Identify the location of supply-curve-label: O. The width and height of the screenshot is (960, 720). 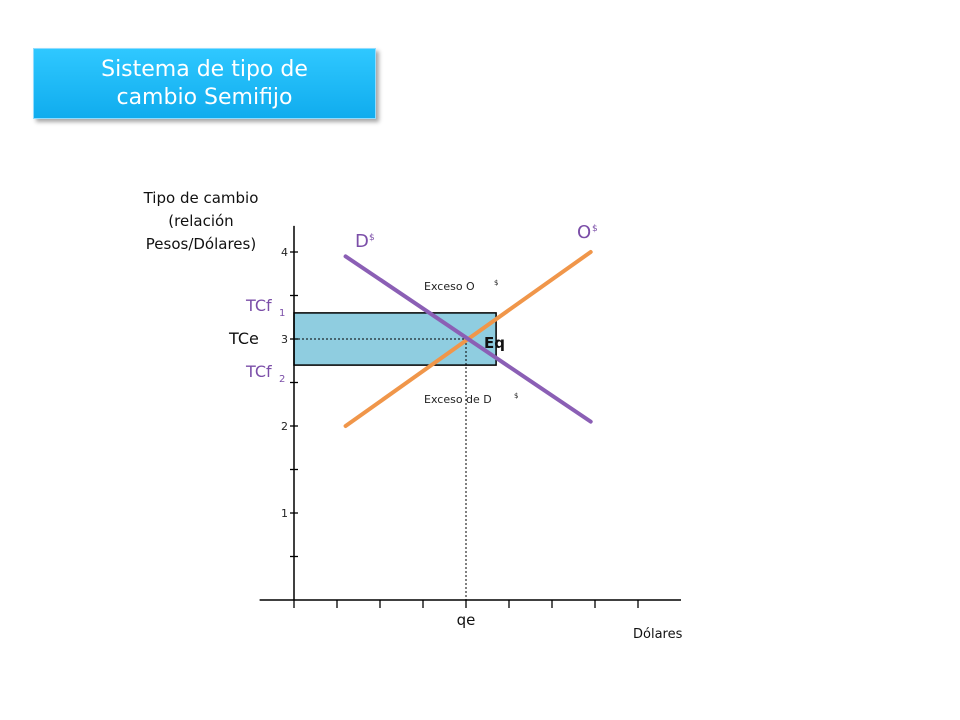
(584, 232).